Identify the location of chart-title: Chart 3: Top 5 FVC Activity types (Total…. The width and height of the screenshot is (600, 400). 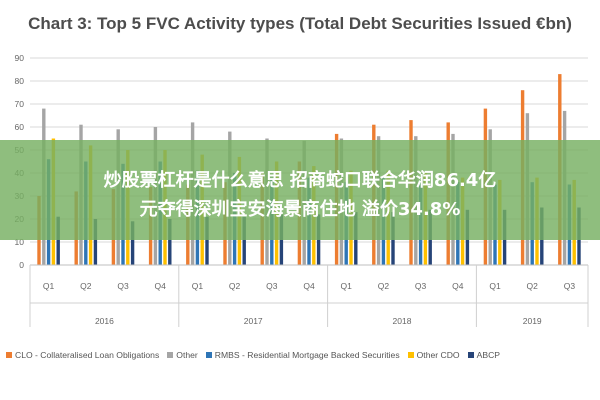
(300, 23).